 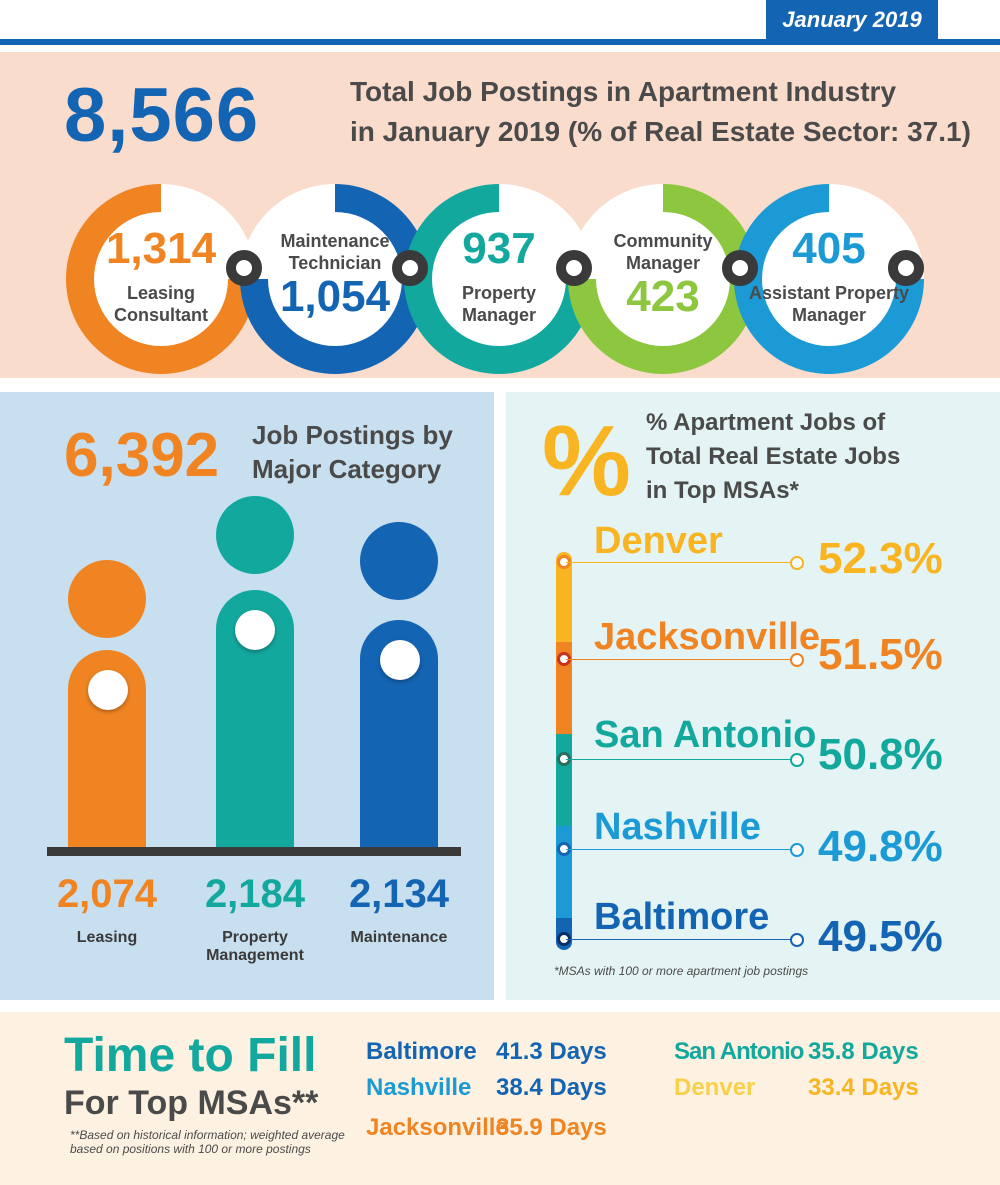 I want to click on msa-pct-san-antonio: 50.8%, so click(x=880, y=754).